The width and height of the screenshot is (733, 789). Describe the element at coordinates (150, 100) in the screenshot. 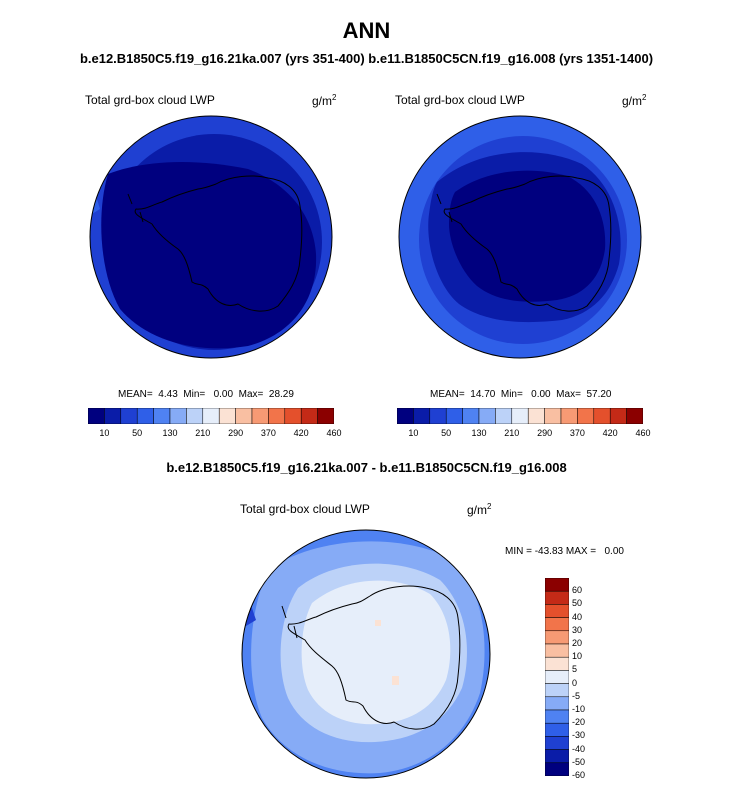

I see `panel1-label: Total grd-box cloud LWP` at that location.